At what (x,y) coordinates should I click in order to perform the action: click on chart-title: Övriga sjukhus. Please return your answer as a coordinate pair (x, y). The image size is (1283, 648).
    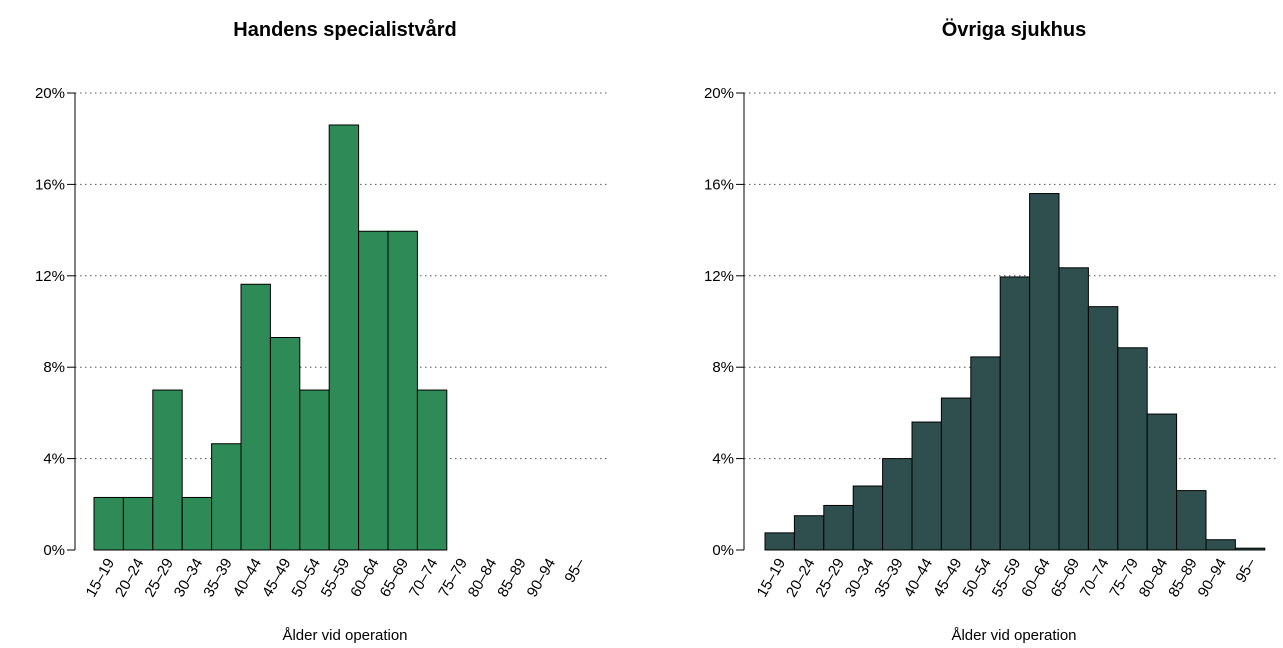
    Looking at the image, I should click on (1014, 29).